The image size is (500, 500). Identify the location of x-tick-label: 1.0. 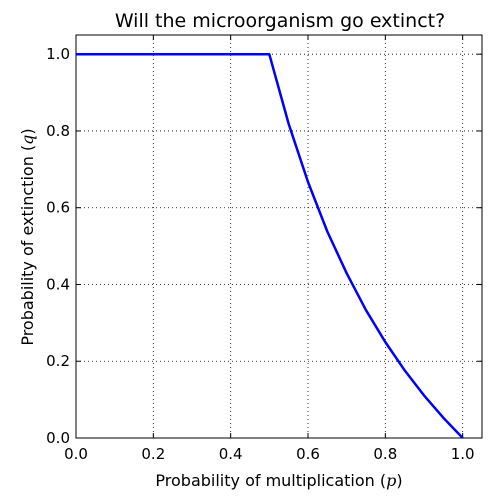
(463, 454).